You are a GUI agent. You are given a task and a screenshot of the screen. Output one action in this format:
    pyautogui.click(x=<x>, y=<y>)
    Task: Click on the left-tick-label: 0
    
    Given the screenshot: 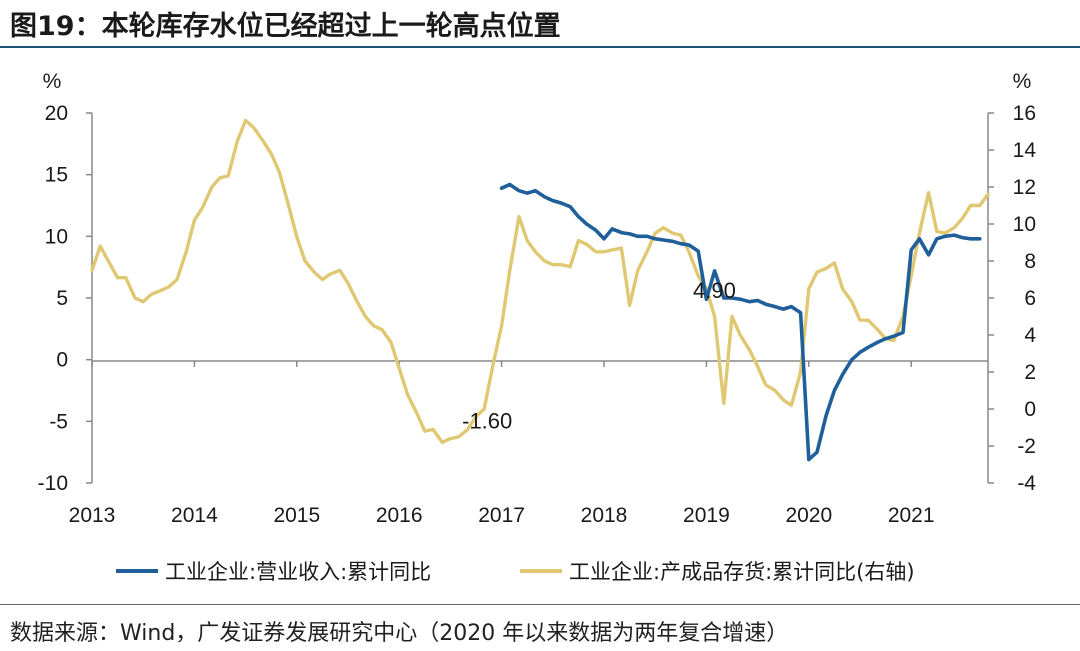 What is the action you would take?
    pyautogui.click(x=62, y=360)
    